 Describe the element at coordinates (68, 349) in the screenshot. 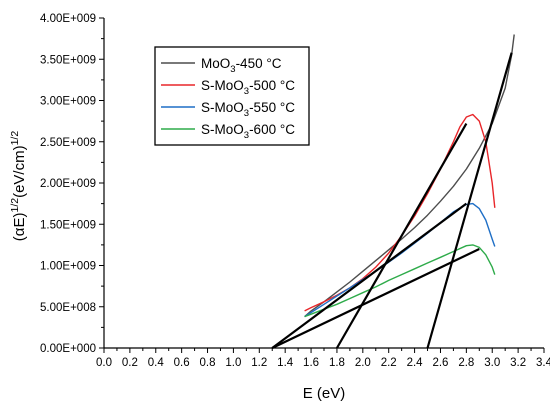

I see `y-tick-label: 0.00E+000` at that location.